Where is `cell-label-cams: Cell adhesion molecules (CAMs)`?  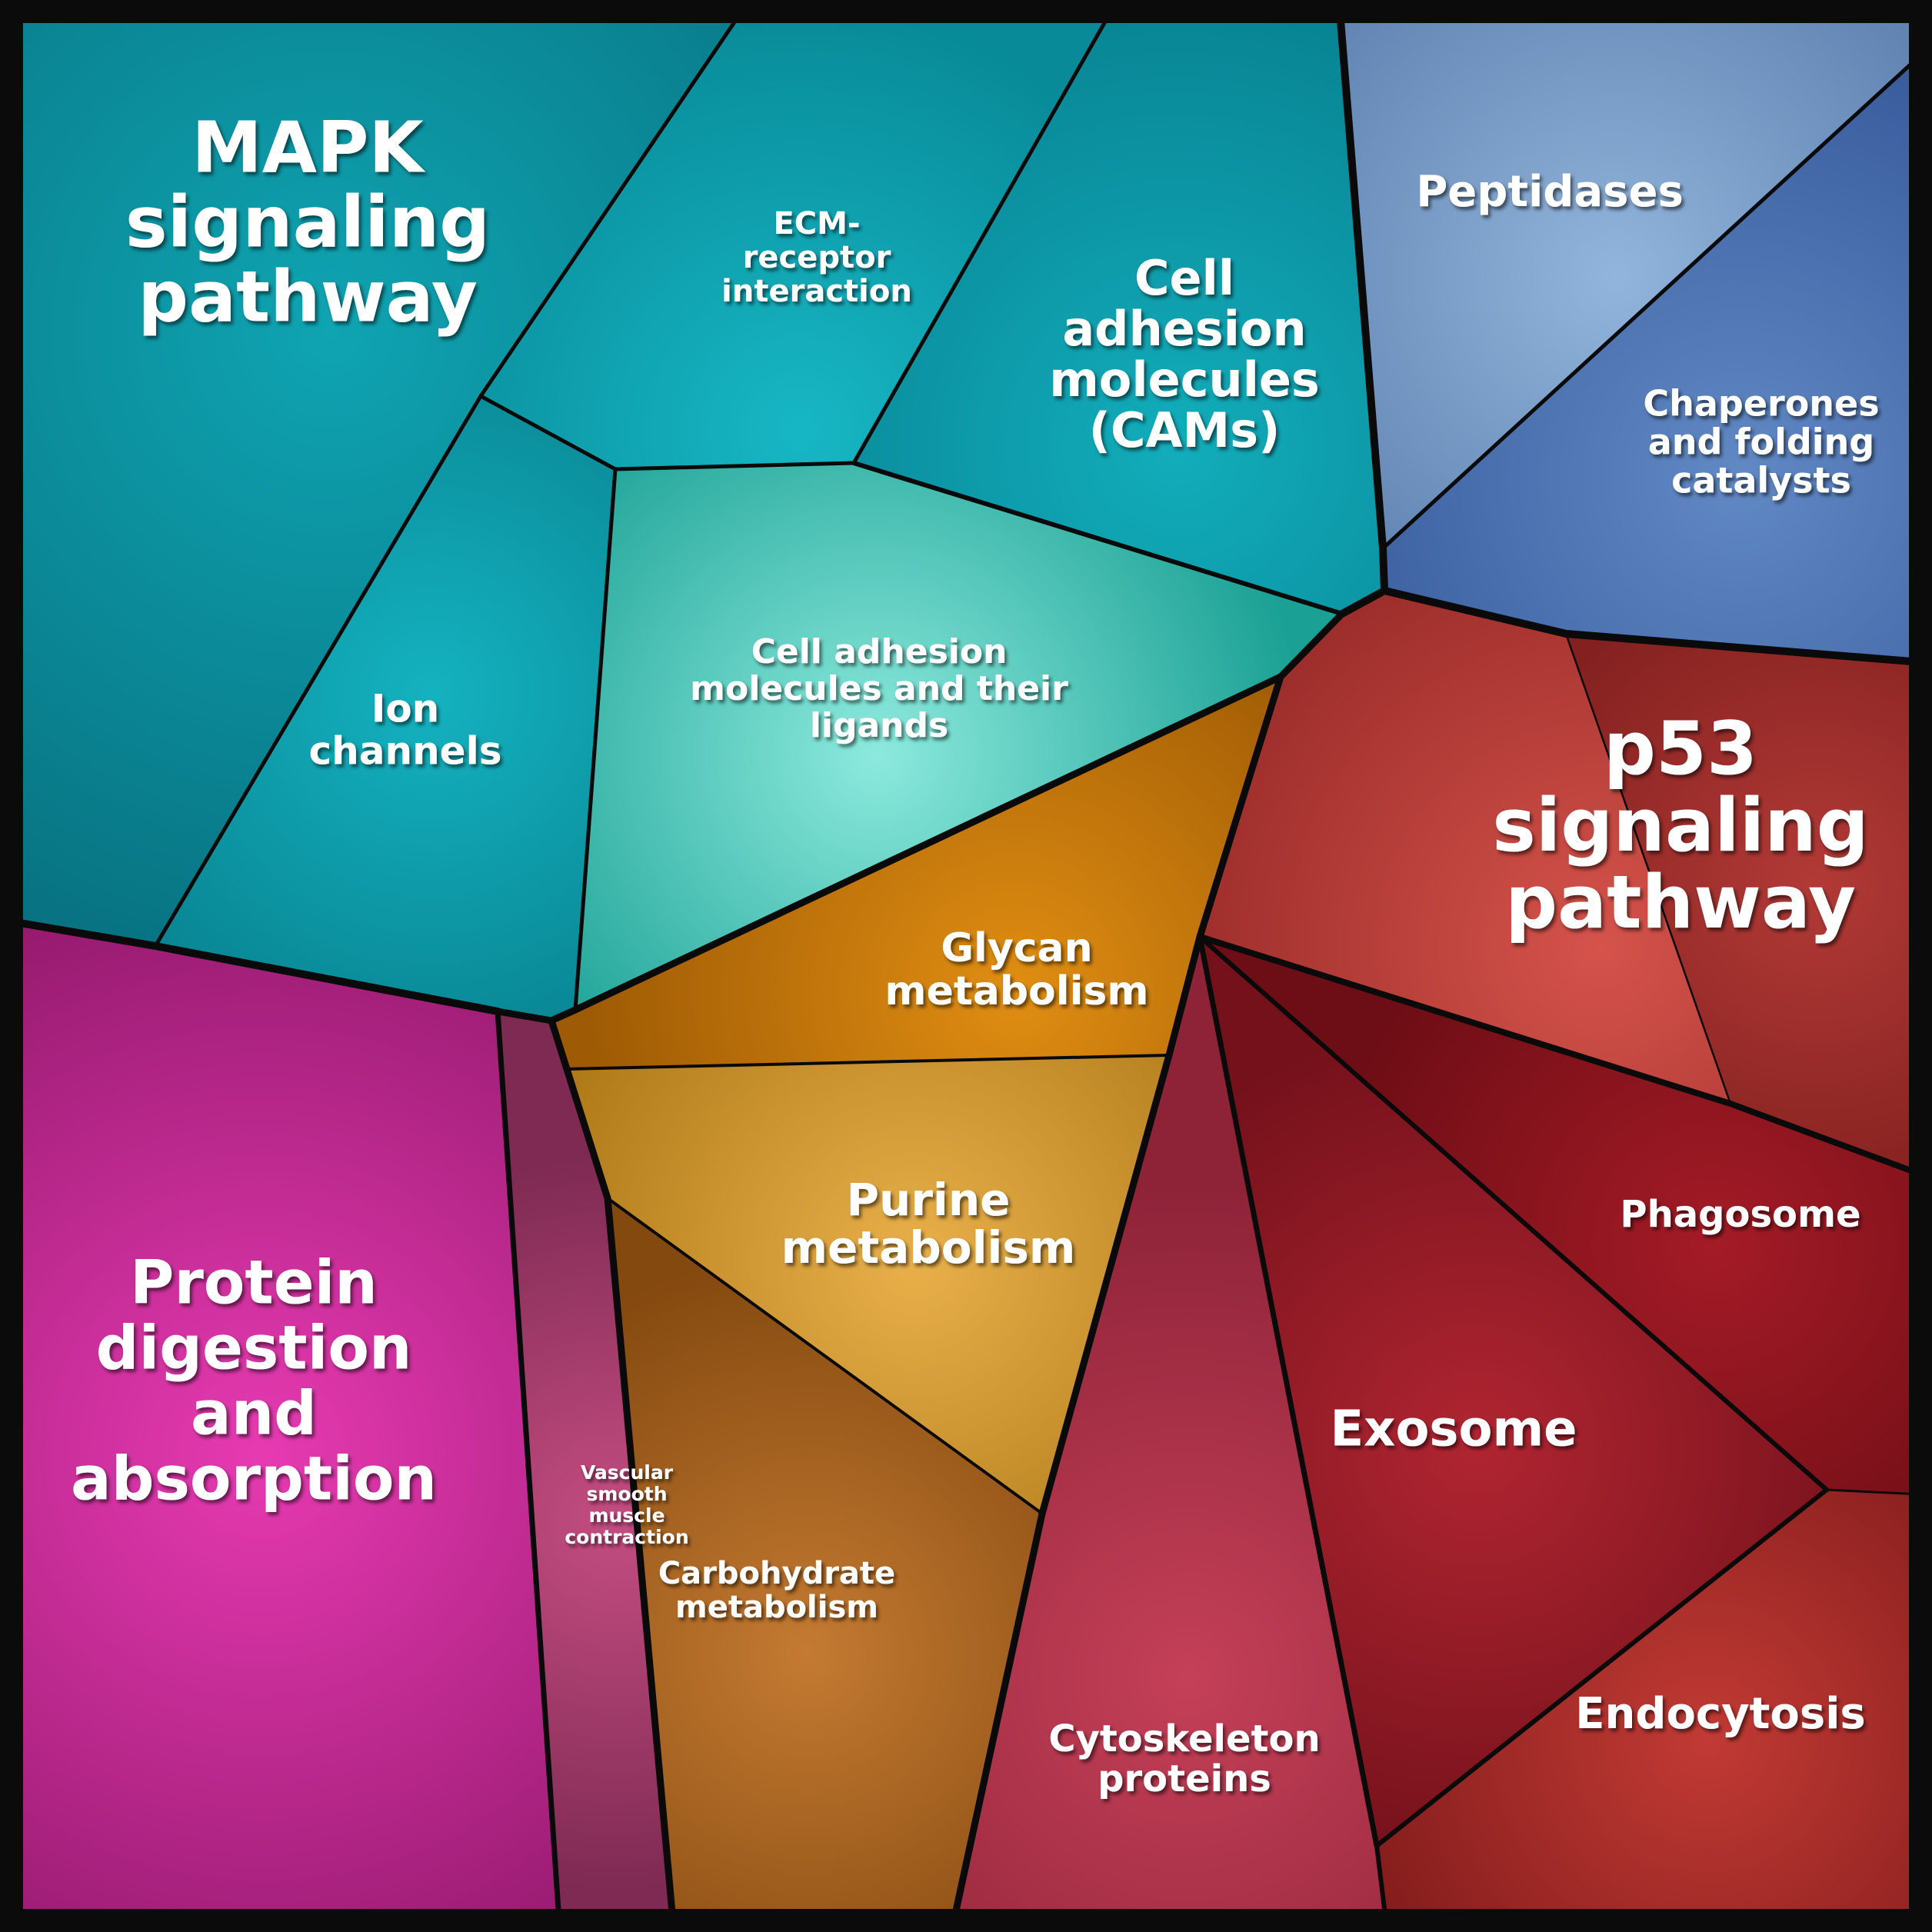 cell-label-cams: Cell adhesion molecules (CAMs) is located at coordinates (1184, 354).